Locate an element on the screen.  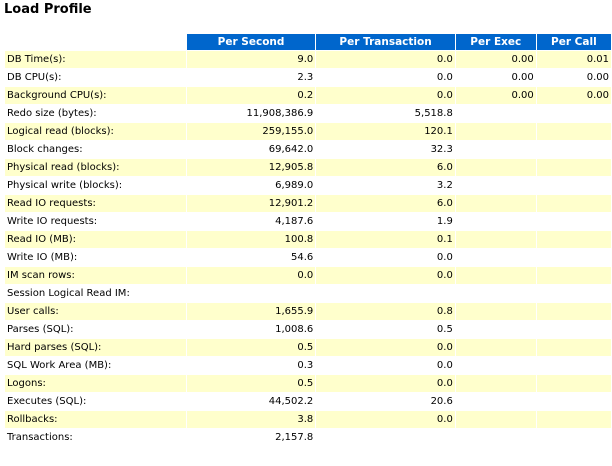
table-row: IM scan rows: 0.0 0.0 is located at coordinates (308, 275).